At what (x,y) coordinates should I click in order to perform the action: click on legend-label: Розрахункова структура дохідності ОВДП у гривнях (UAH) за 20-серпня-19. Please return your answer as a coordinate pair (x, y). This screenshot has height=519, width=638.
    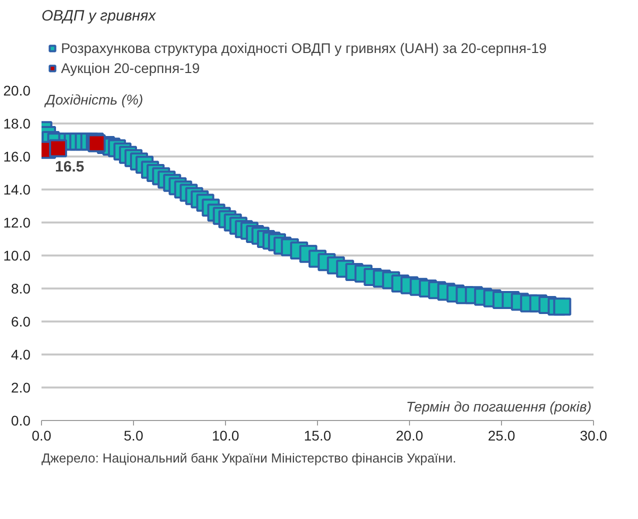
    Looking at the image, I should click on (304, 48).